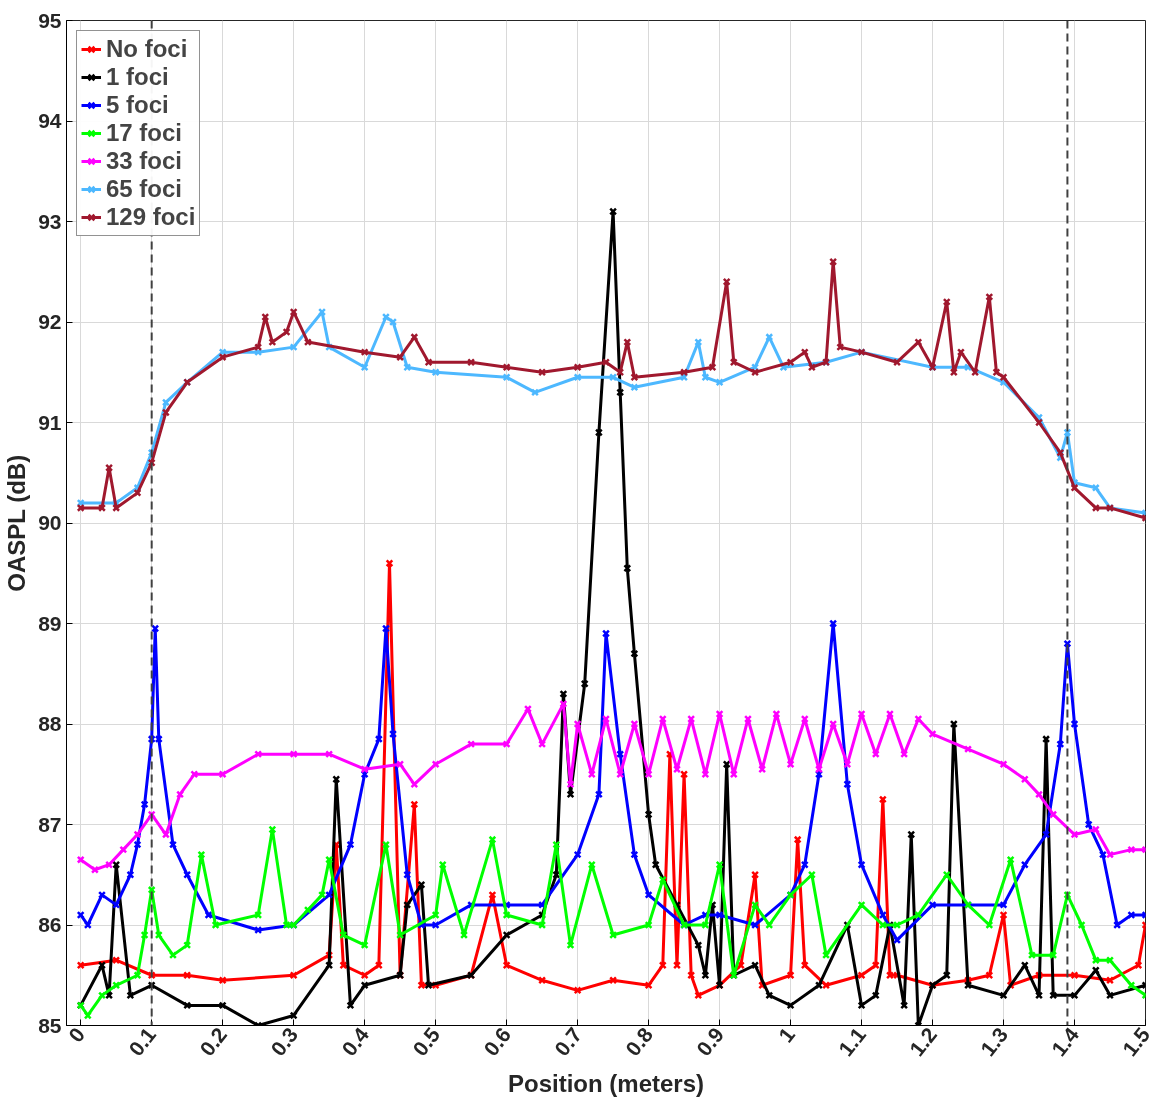 The image size is (1174, 1109). Describe the element at coordinates (50, 221) in the screenshot. I see `y-tick-label: 93` at that location.